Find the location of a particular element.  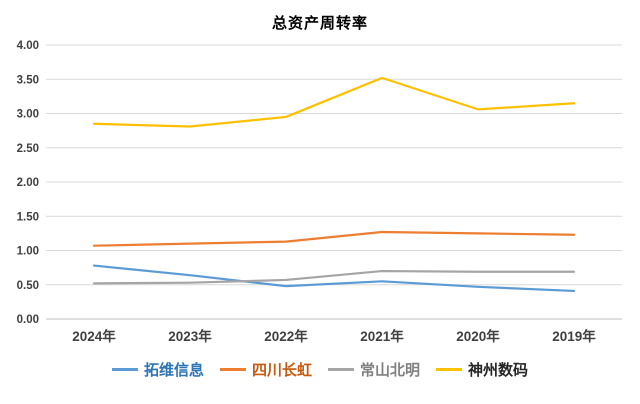

legend-label: 神州数码 is located at coordinates (498, 370).